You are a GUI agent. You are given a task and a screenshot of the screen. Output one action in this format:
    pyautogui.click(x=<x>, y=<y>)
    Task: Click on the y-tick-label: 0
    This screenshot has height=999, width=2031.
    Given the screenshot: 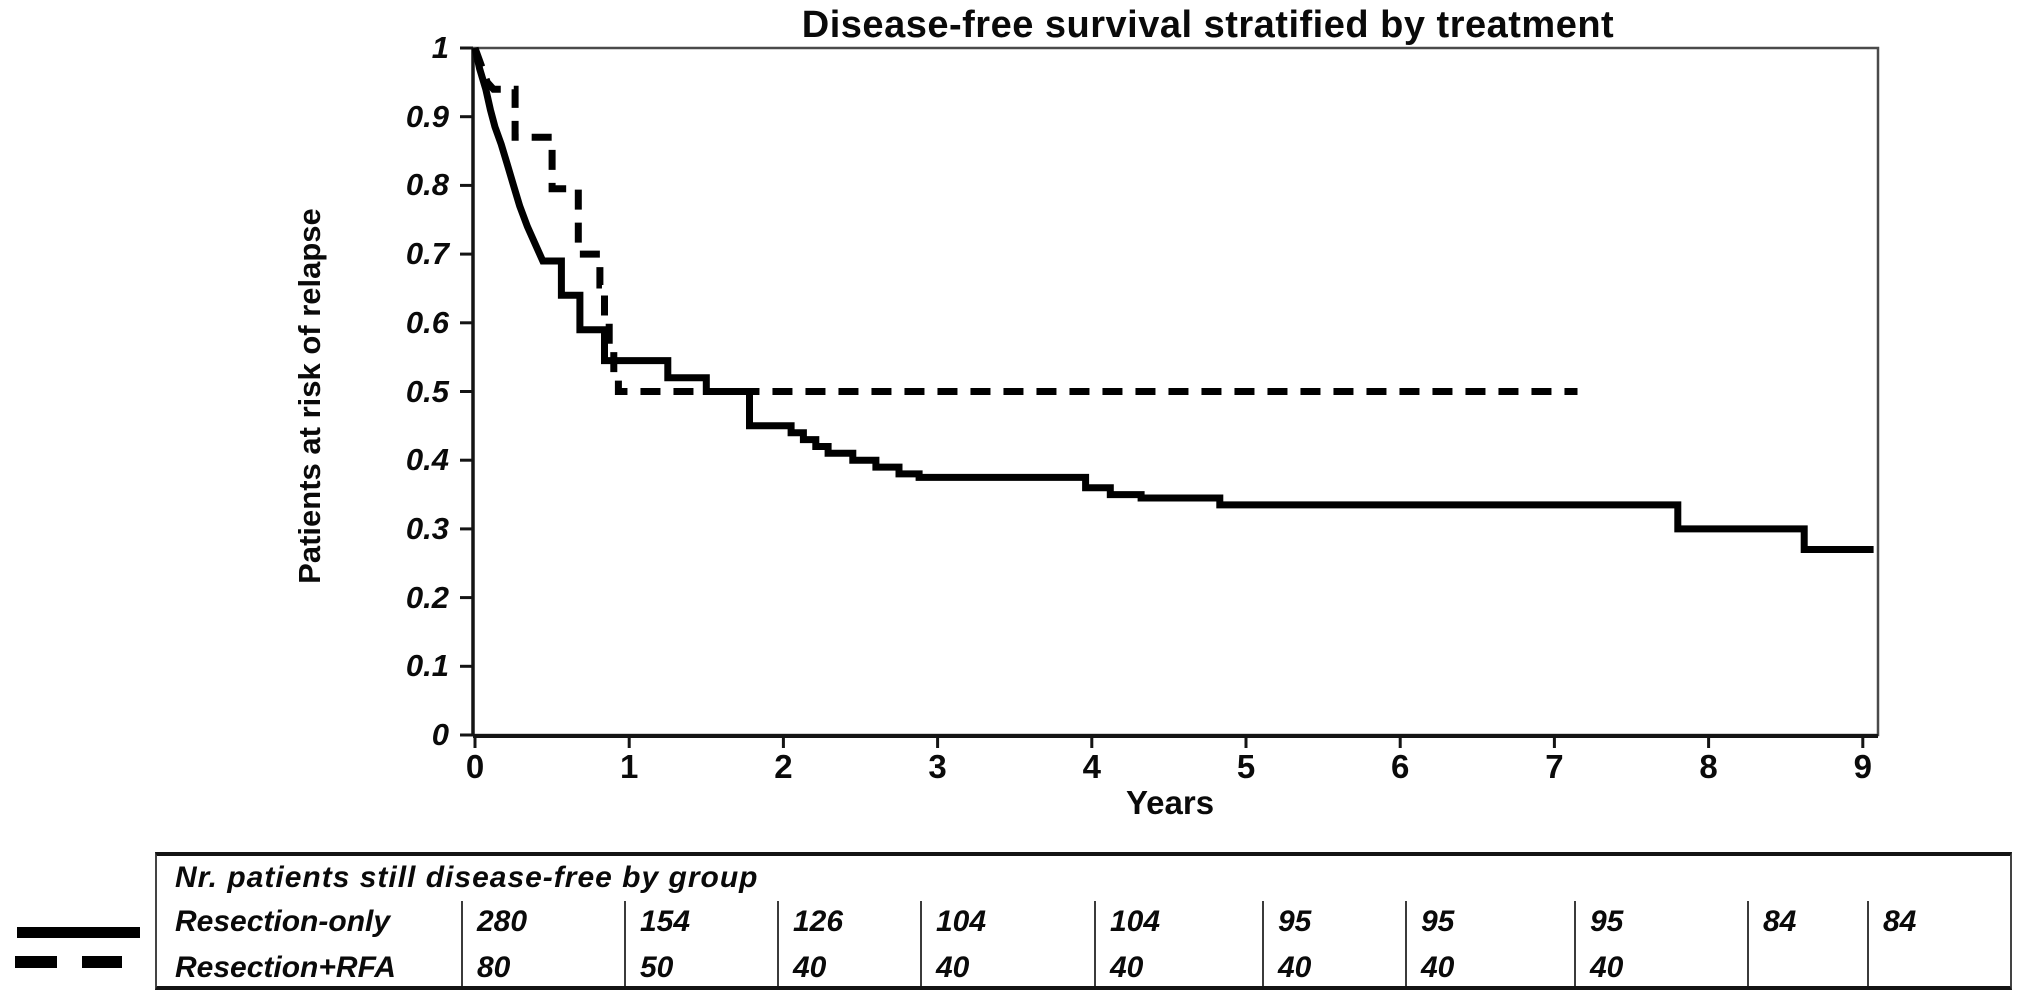 What is the action you would take?
    pyautogui.click(x=440, y=734)
    